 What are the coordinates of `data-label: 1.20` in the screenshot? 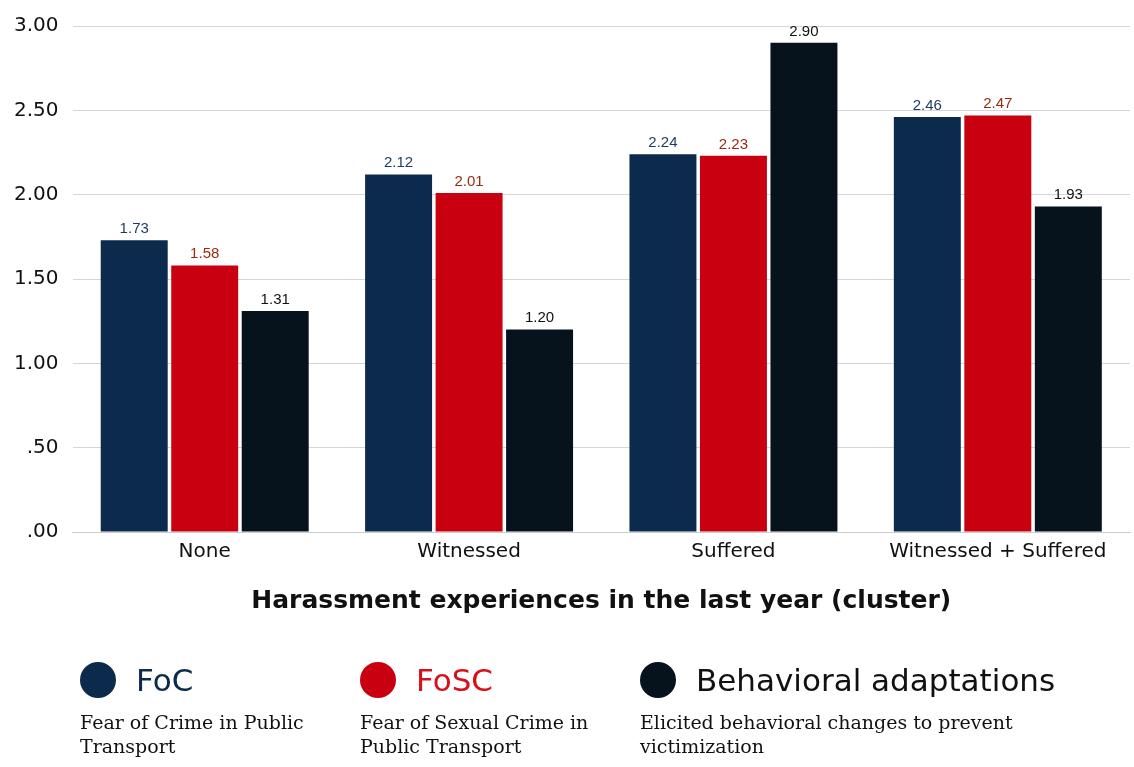 It's located at (539, 317).